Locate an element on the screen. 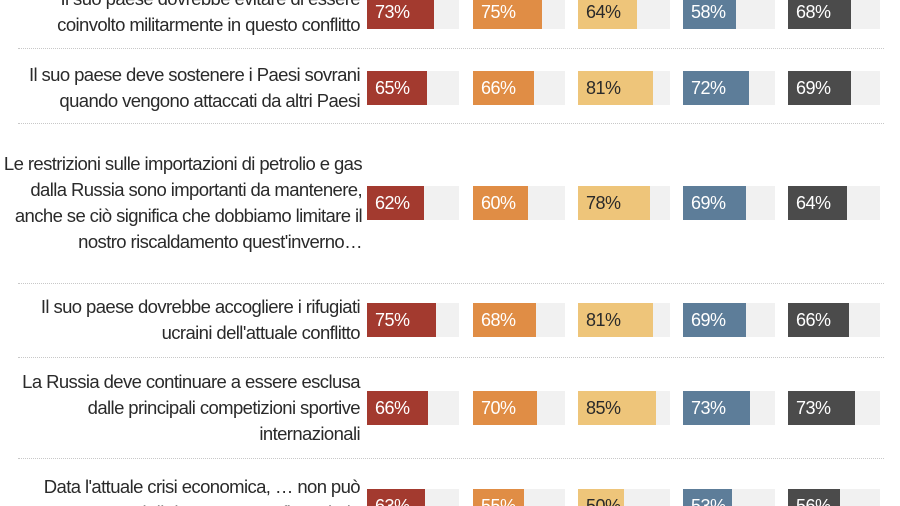 The width and height of the screenshot is (900, 506). bar-track: 63% is located at coordinates (413, 497).